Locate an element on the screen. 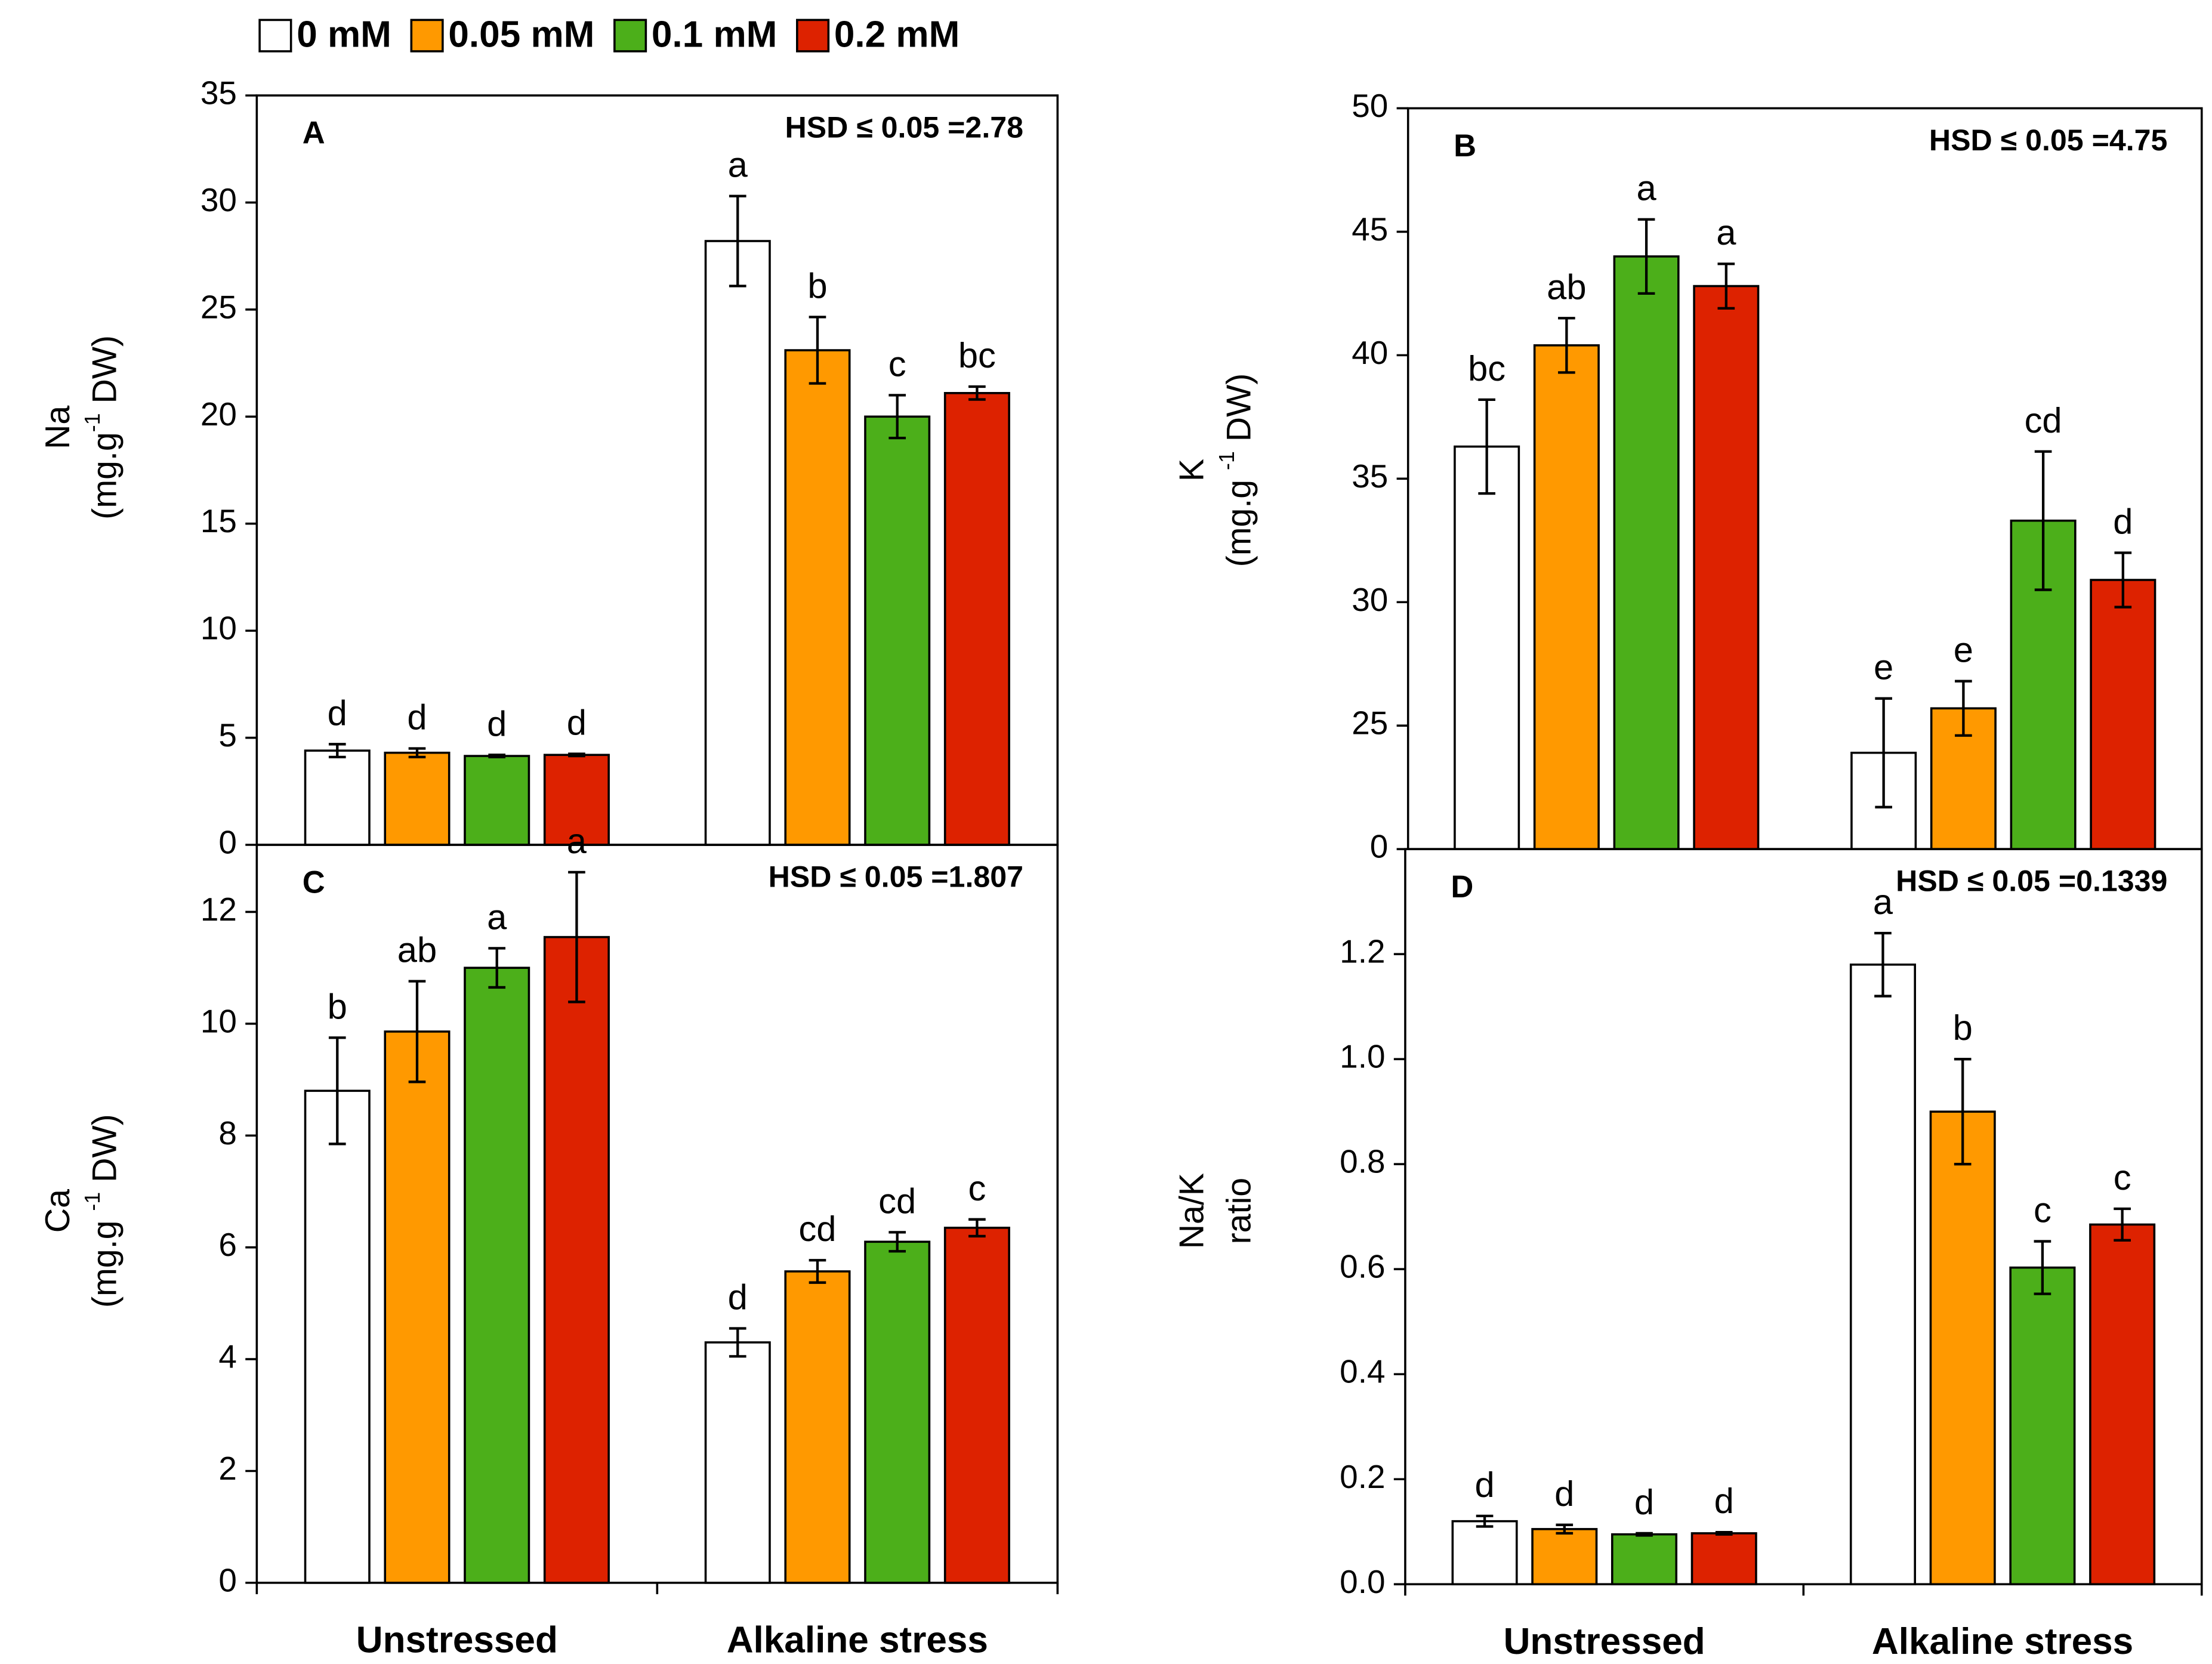 Image resolution: width=2212 pixels, height=1664 pixels. panel-letter: A is located at coordinates (314, 134).